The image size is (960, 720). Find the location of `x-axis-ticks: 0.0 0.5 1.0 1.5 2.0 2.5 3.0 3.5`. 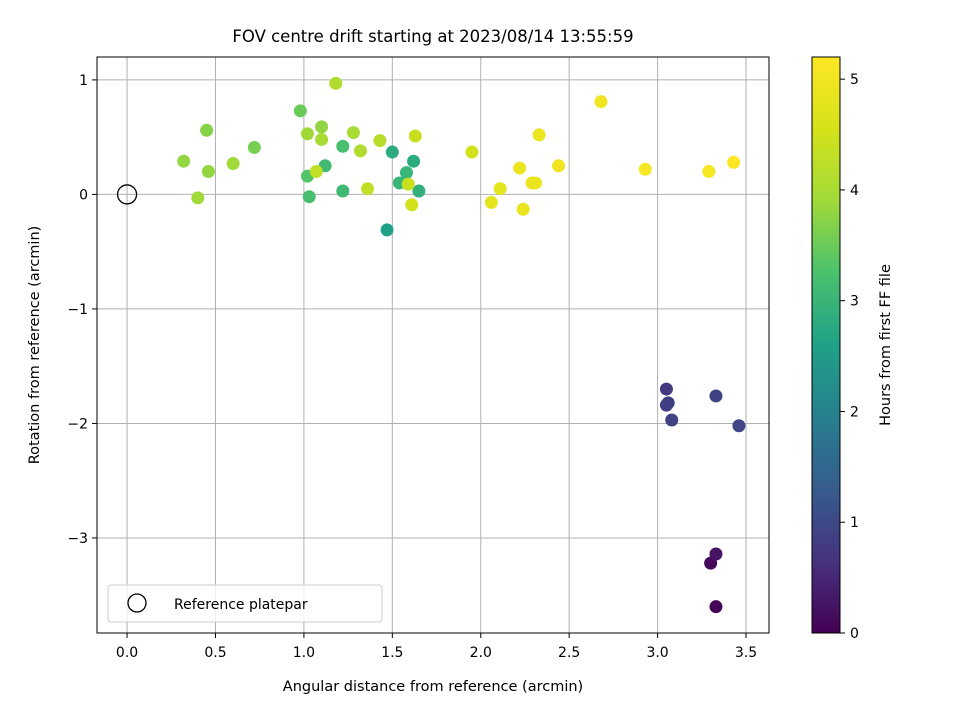

x-axis-ticks: 0.0 0.5 1.0 1.5 2.0 2.5 3.0 3.5 is located at coordinates (436, 647).